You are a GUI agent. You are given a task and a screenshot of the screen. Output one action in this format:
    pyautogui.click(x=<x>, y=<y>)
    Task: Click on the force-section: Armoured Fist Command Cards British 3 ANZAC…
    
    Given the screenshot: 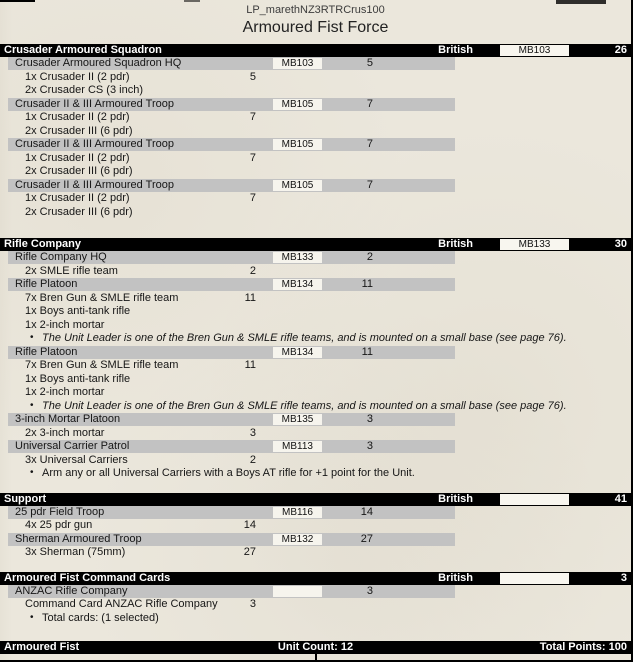 What is the action you would take?
    pyautogui.click(x=315, y=598)
    